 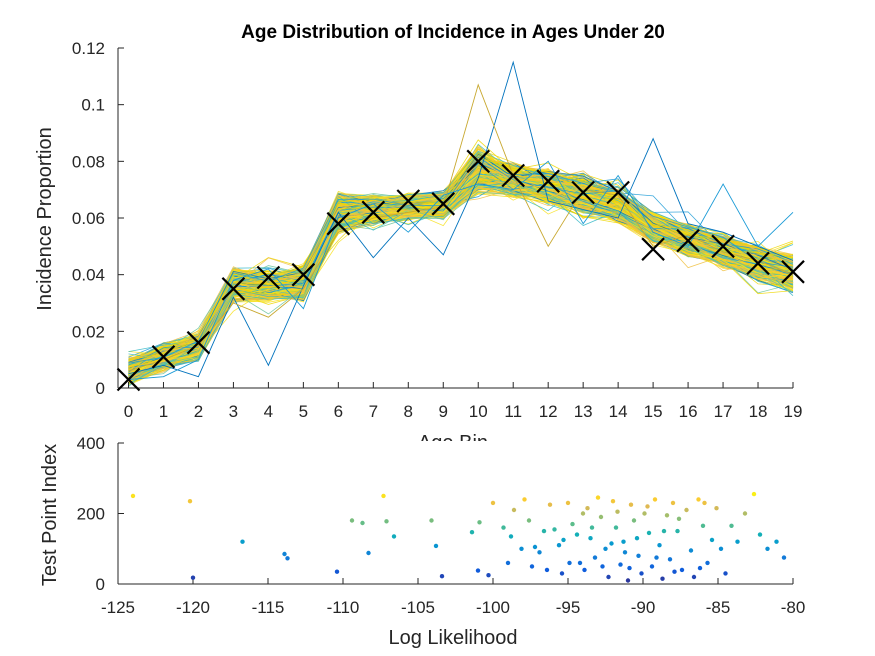 What do you see at coordinates (688, 411) in the screenshot?
I see `x-tick-label: 16` at bounding box center [688, 411].